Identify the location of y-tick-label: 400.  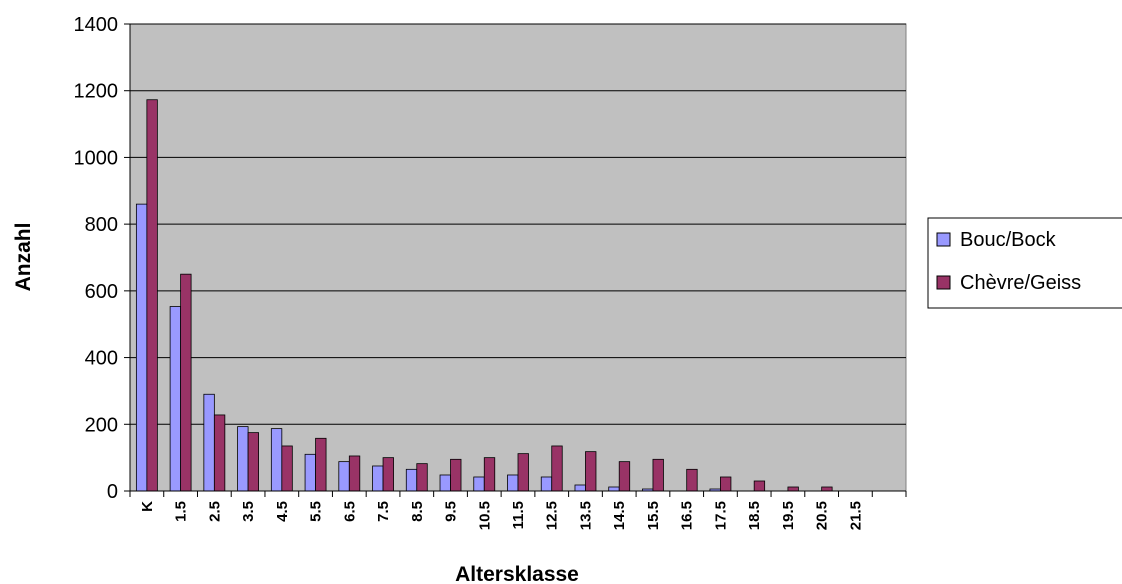
(101, 359).